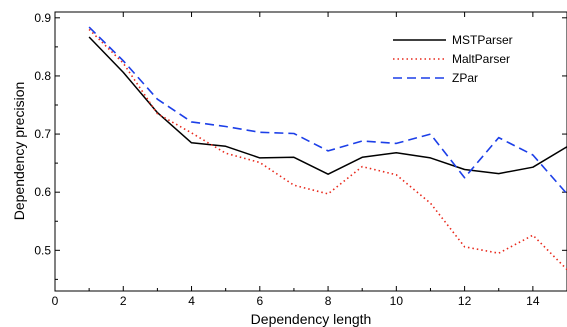  What do you see at coordinates (482, 40) in the screenshot?
I see `legend-label-mstparser: MSTParser` at bounding box center [482, 40].